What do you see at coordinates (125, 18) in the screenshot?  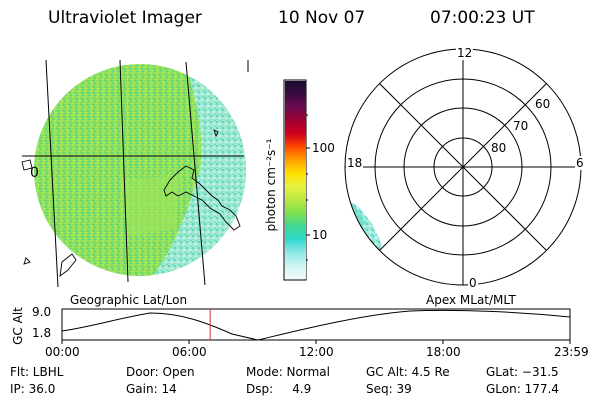 I see `app-title: Ultraviolet Imager` at bounding box center [125, 18].